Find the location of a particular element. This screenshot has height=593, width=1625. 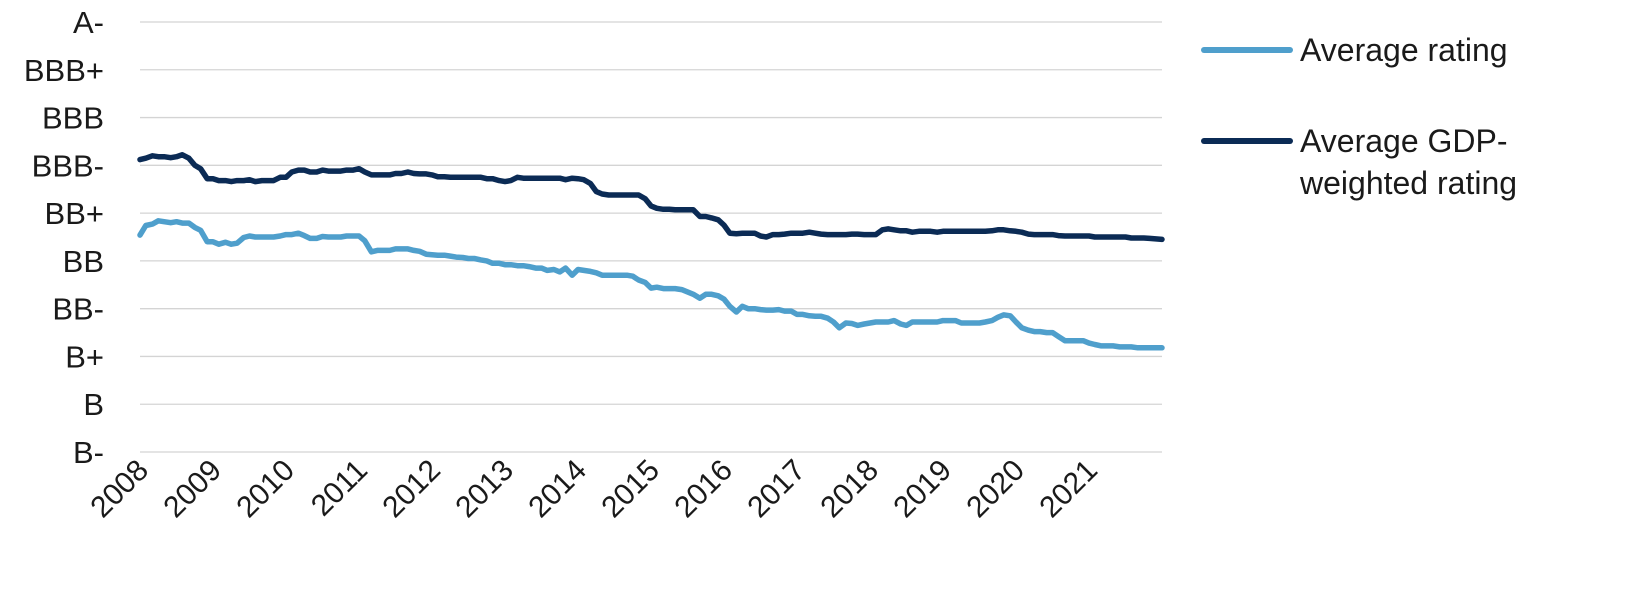

x-tick-label: 2013 is located at coordinates (484, 489).